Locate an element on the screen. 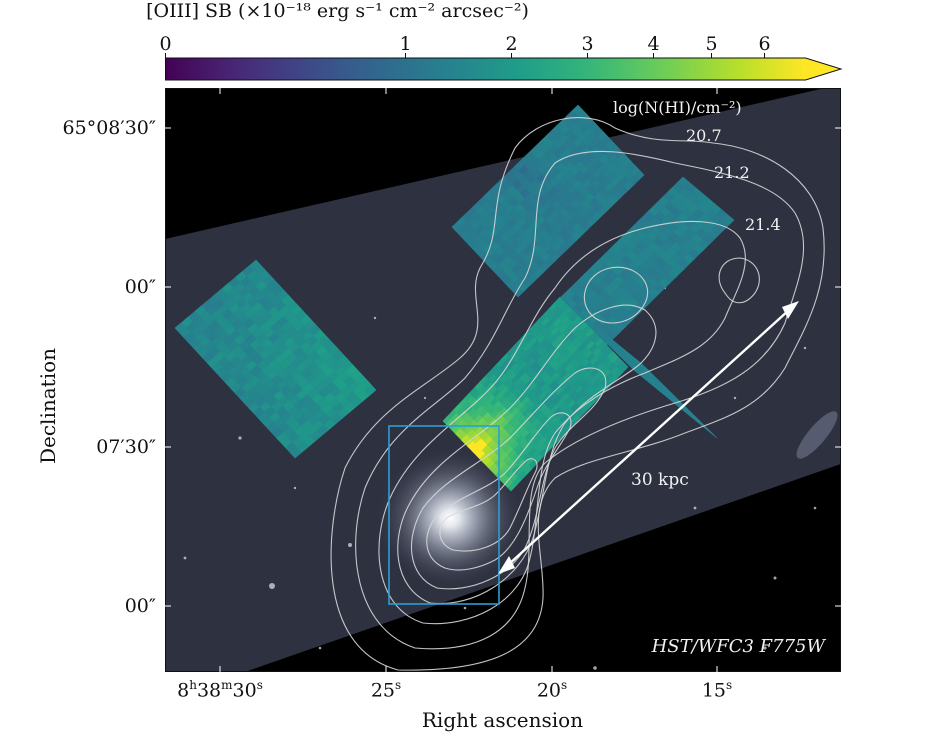 Image resolution: width=946 pixels, height=746 pixels. y-tick-label: 07′30″ is located at coordinates (126, 447).